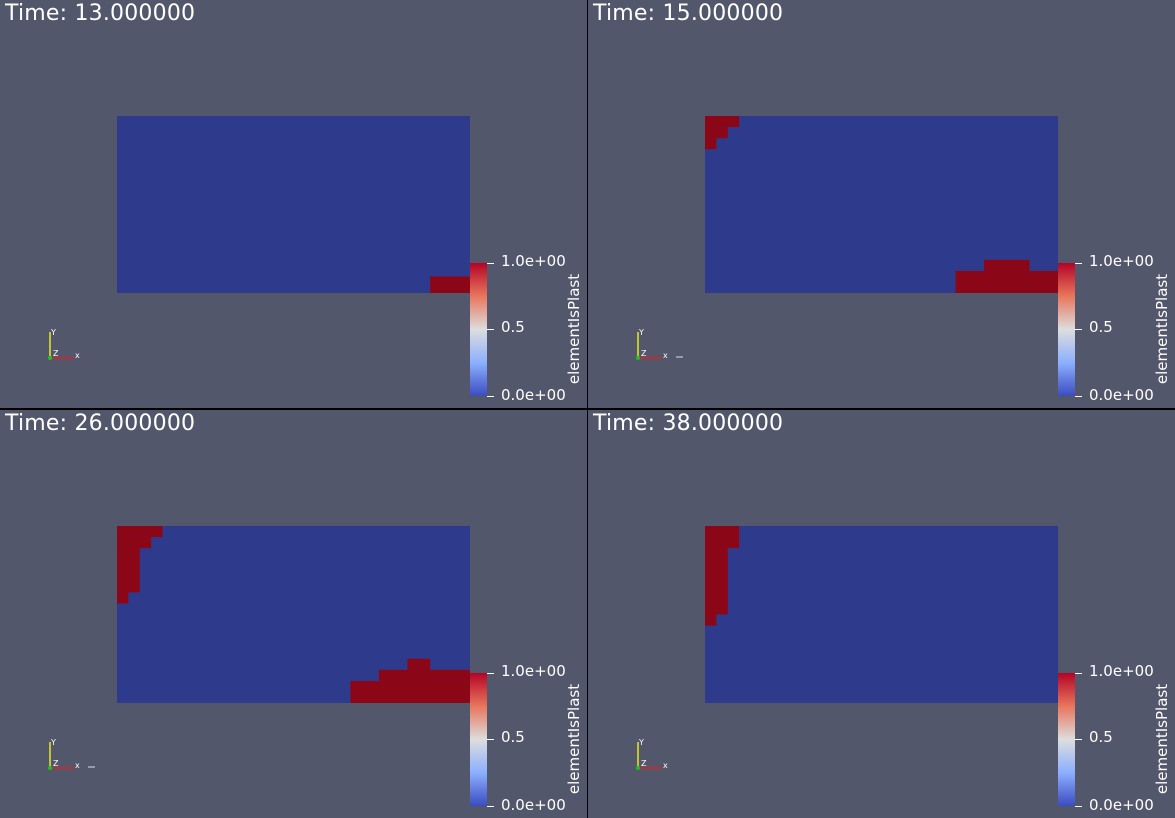 The height and width of the screenshot is (818, 1175). What do you see at coordinates (688, 423) in the screenshot?
I see `time-annotation: Time: 38.000000` at bounding box center [688, 423].